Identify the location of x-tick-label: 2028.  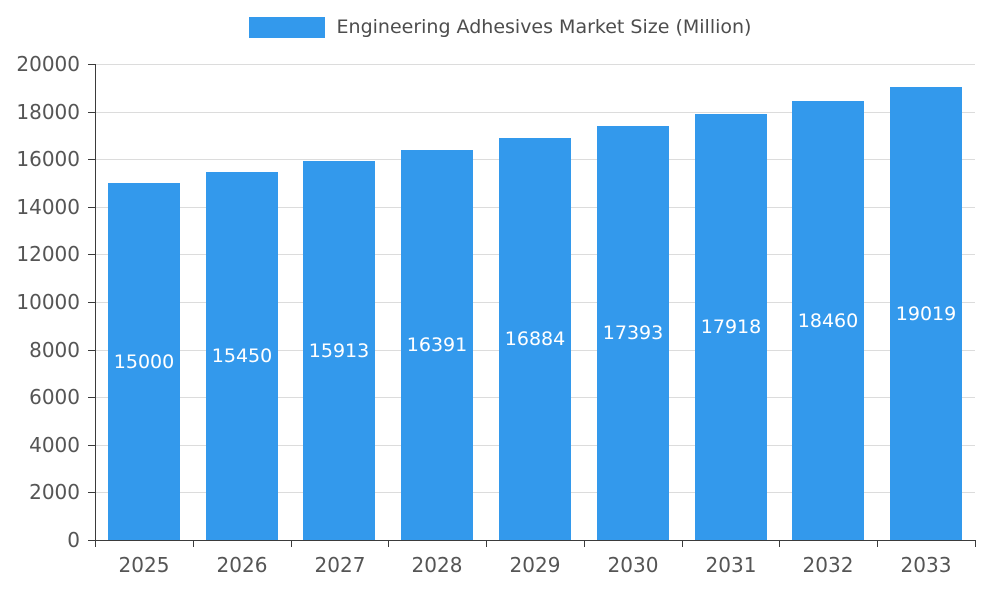
(437, 565).